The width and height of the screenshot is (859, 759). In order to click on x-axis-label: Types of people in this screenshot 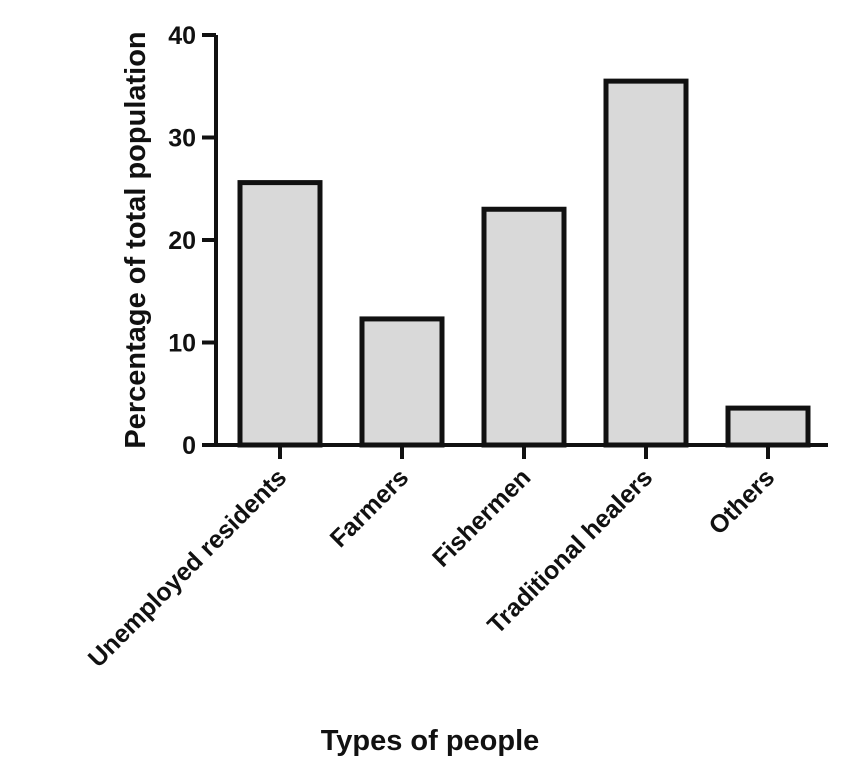, I will do `click(430, 741)`.